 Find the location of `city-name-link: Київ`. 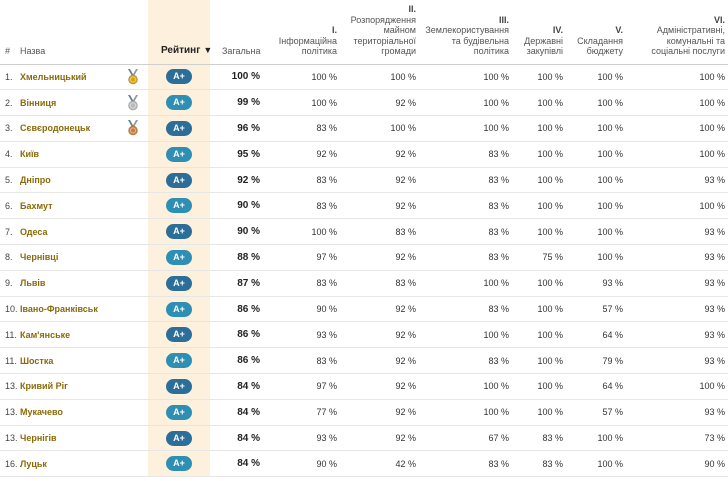

city-name-link: Київ is located at coordinates (30, 154).